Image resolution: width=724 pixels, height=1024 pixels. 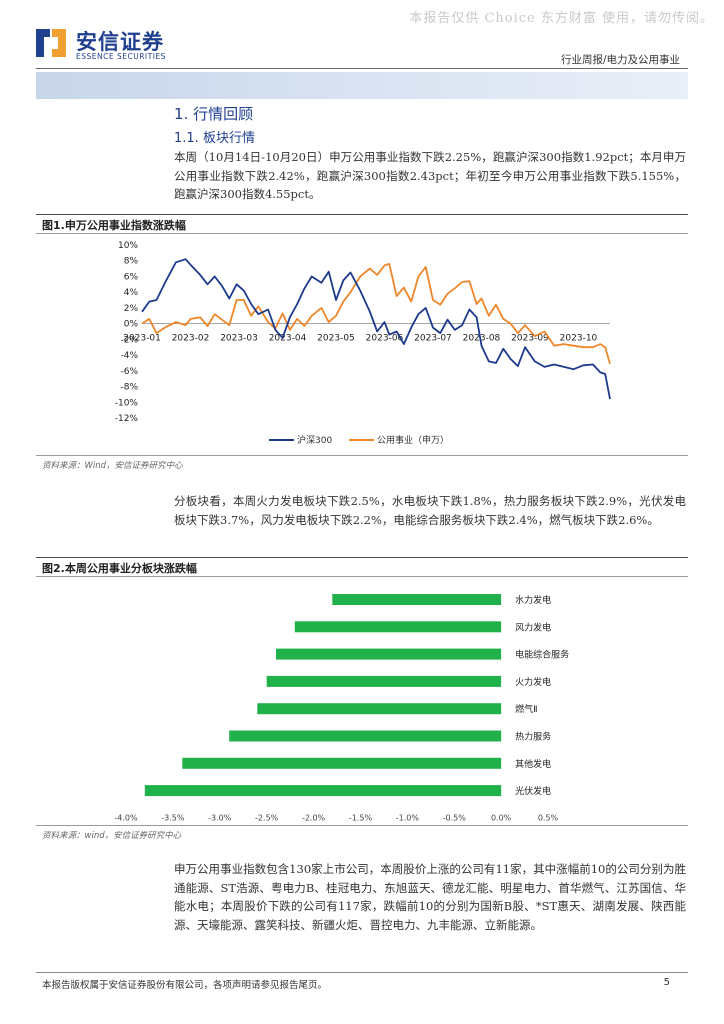 What do you see at coordinates (561, 18) in the screenshot?
I see `watermark: 本报告仅供 Choice 东方财富 使用，请勿传阅。` at bounding box center [561, 18].